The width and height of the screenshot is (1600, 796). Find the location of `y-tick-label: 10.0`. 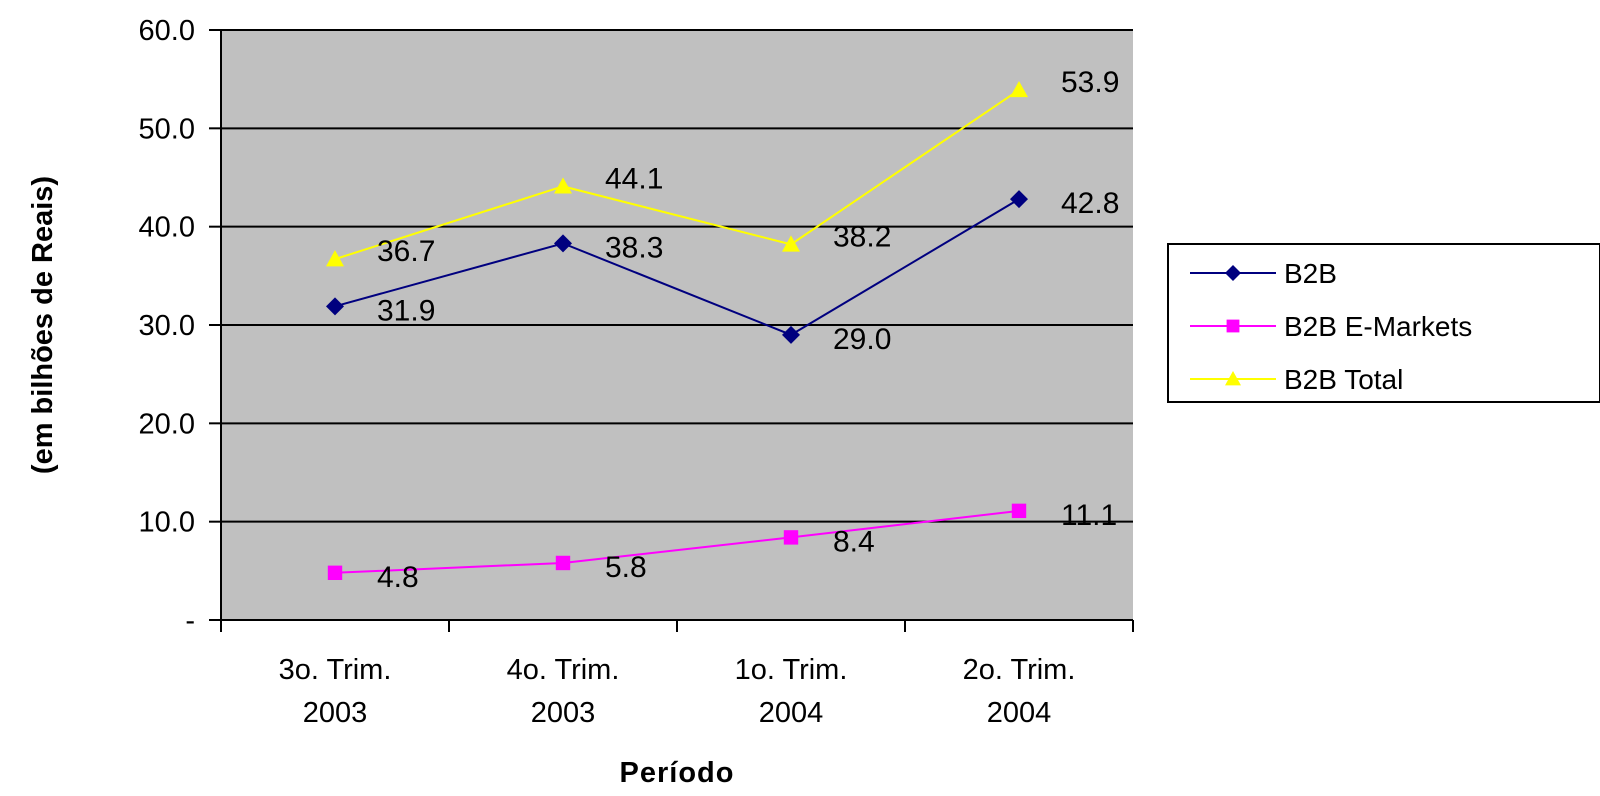

y-tick-label: 10.0 is located at coordinates (167, 523).